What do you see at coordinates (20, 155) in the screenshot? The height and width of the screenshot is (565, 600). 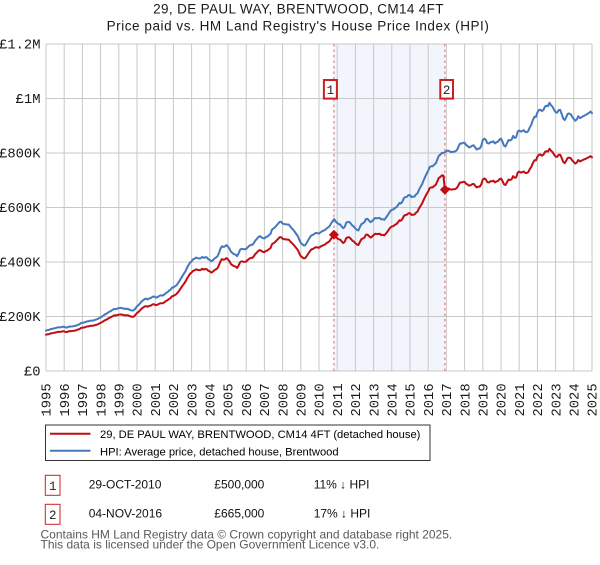 I see `svg-text: £800K` at bounding box center [20, 155].